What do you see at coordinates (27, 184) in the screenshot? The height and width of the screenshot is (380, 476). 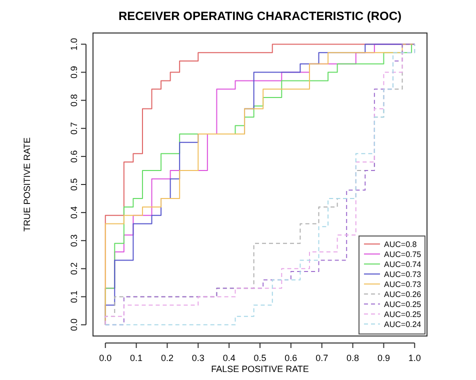 I see `y-axis-title: TRUE POSITIVE RATE` at bounding box center [27, 184].